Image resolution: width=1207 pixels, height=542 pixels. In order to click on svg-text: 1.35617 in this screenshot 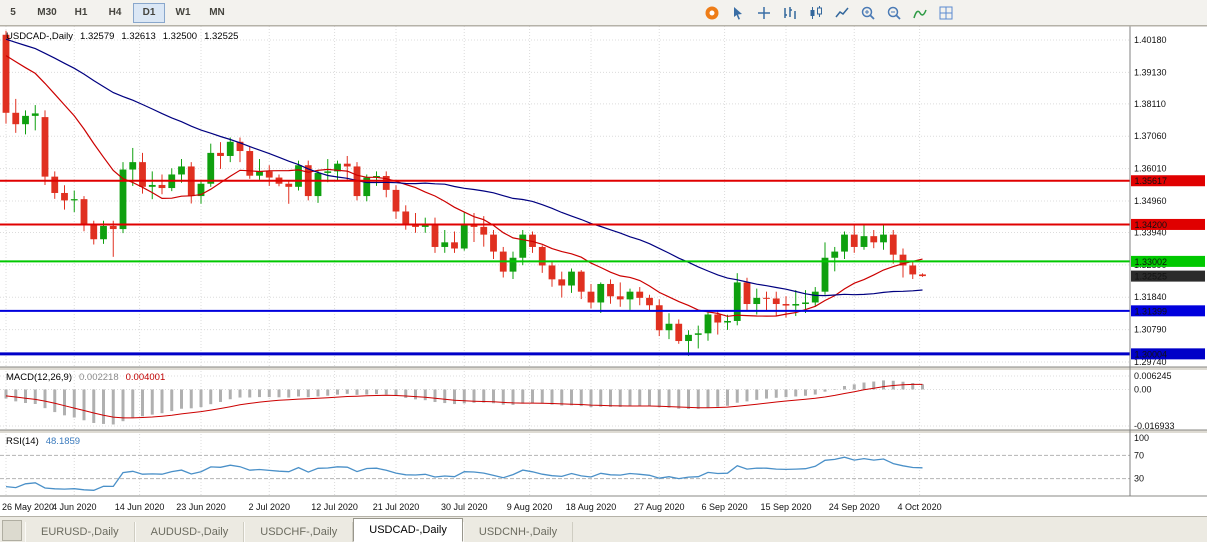, I will do `click(1151, 181)`.